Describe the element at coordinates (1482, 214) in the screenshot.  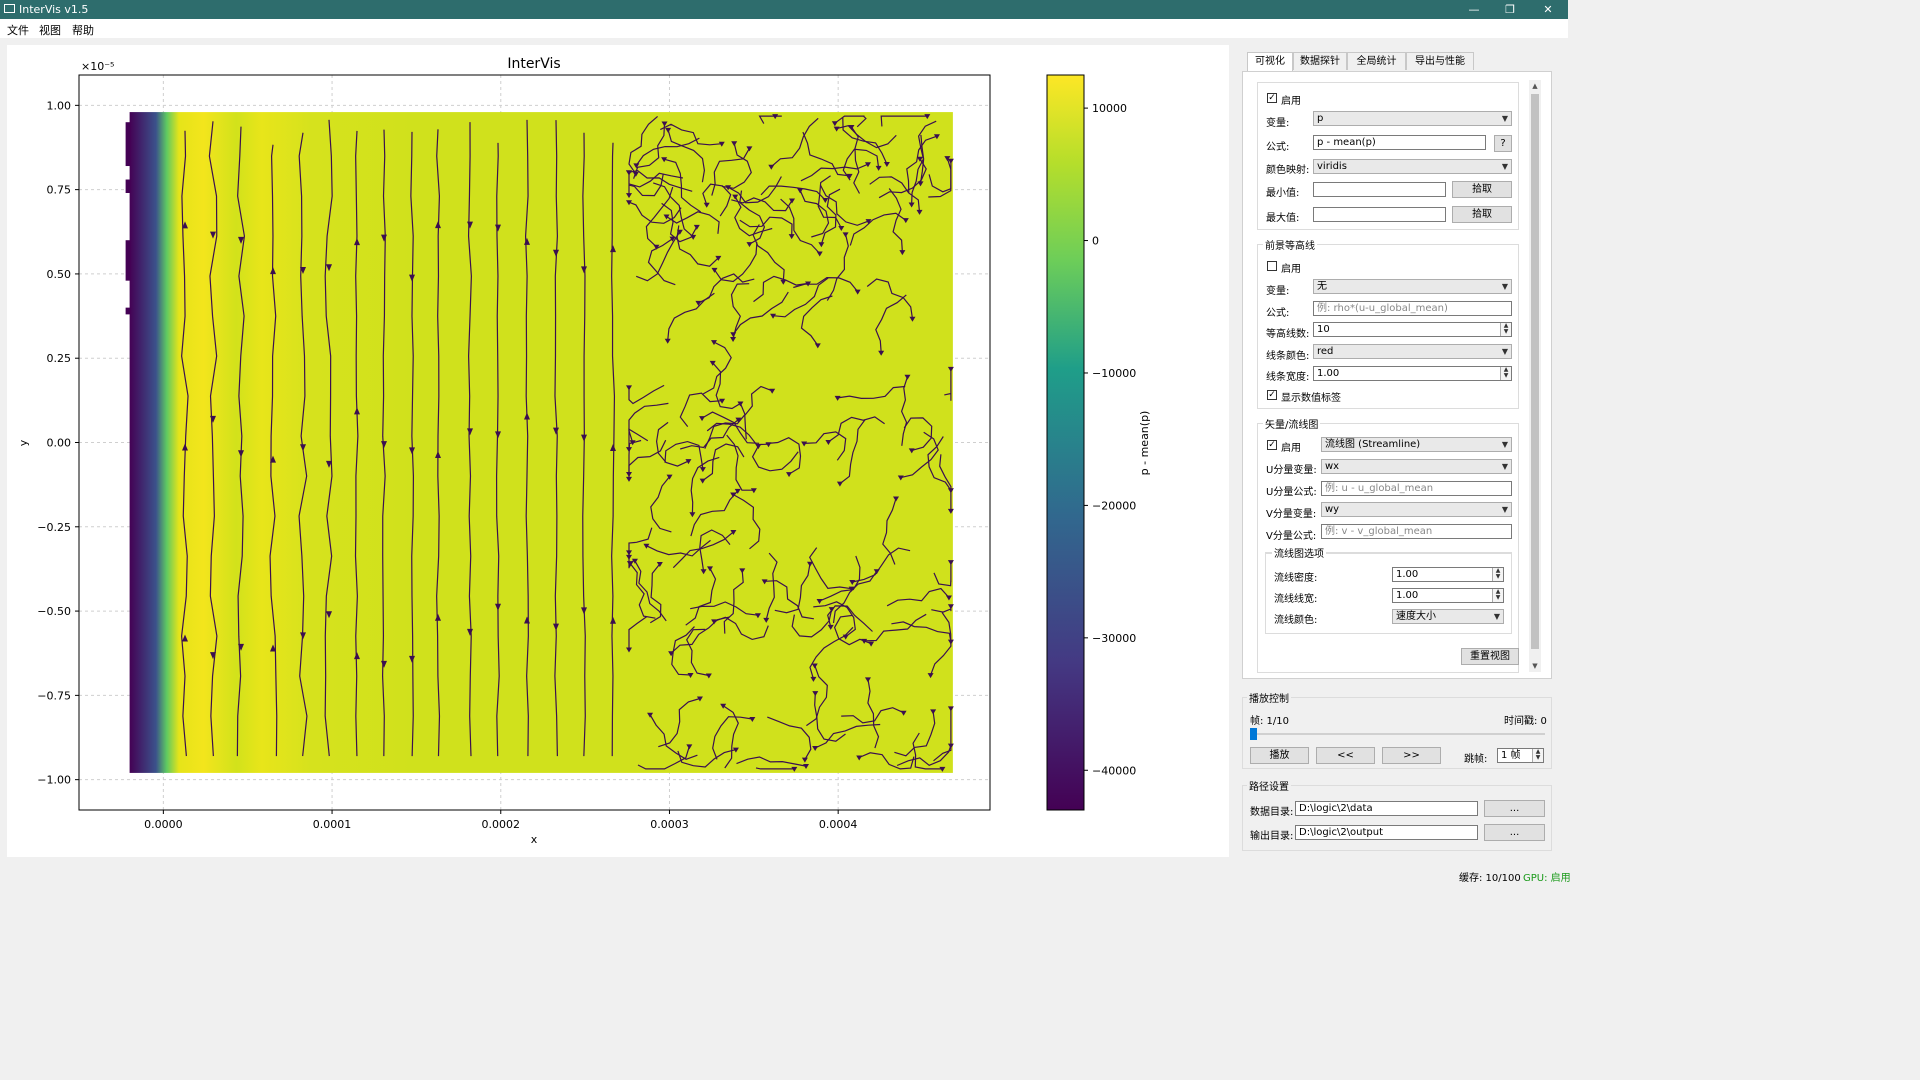
I see `pick-max-button: 拾取` at that location.